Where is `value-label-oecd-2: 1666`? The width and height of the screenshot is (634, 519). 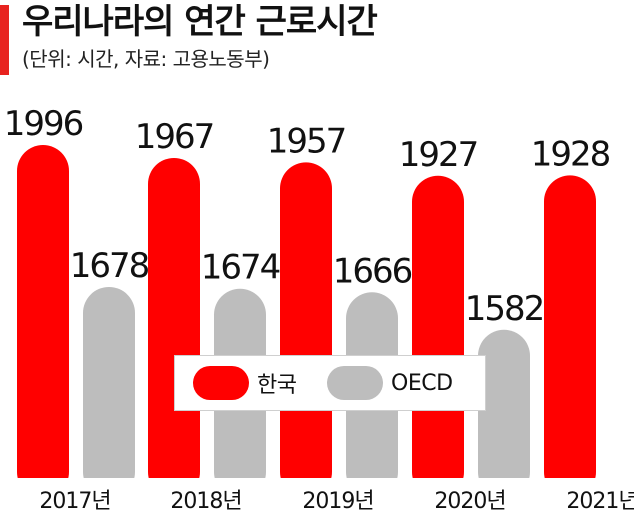
value-label-oecd-2: 1666 is located at coordinates (372, 271).